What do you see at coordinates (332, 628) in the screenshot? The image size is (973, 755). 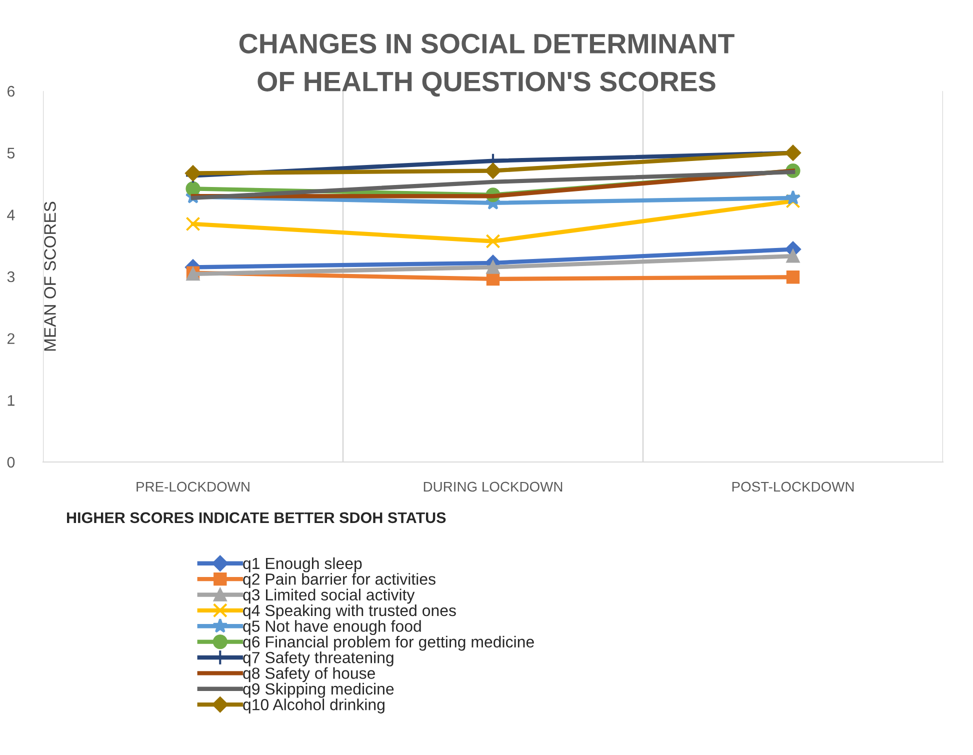 I see `legend-label: q5 Not have enough food` at bounding box center [332, 628].